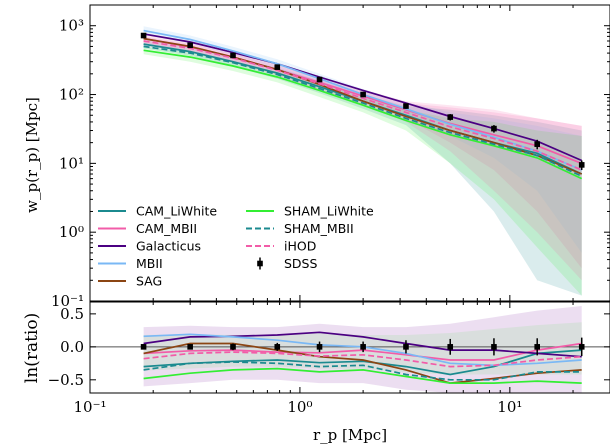 This screenshot has width=610, height=446. Describe the element at coordinates (71, 26) in the screenshot. I see `y-tick-label: 10³` at that location.